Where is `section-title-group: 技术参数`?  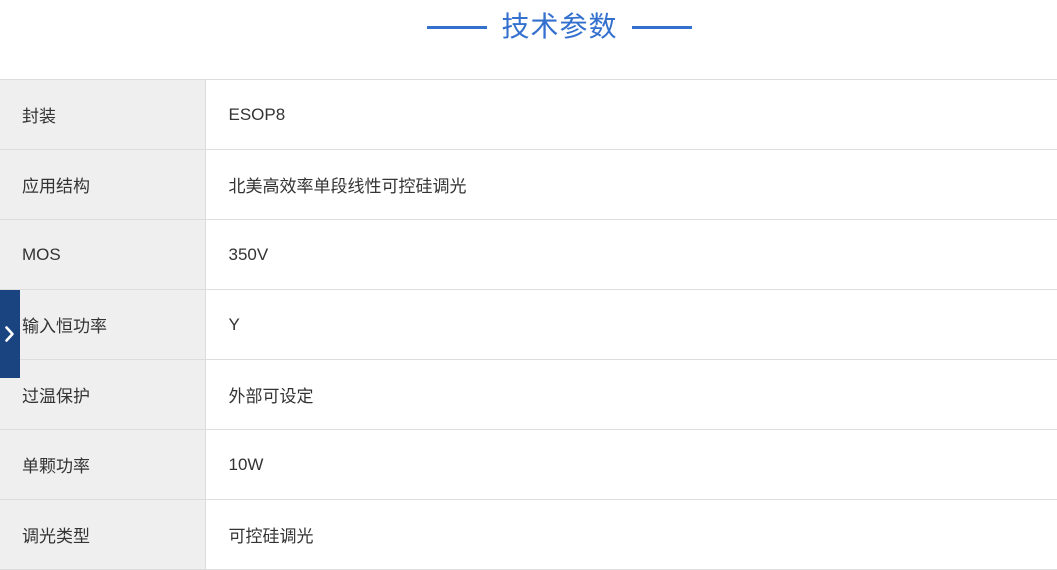
section-title-group: 技术参数 is located at coordinates (559, 27).